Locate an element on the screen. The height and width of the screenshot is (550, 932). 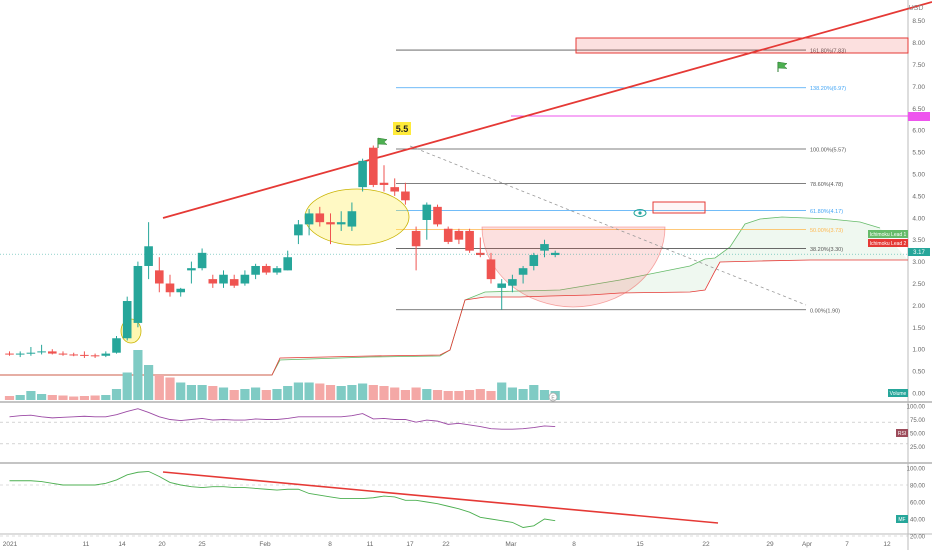
rsi-tick-label: 75.00 is located at coordinates (918, 421).